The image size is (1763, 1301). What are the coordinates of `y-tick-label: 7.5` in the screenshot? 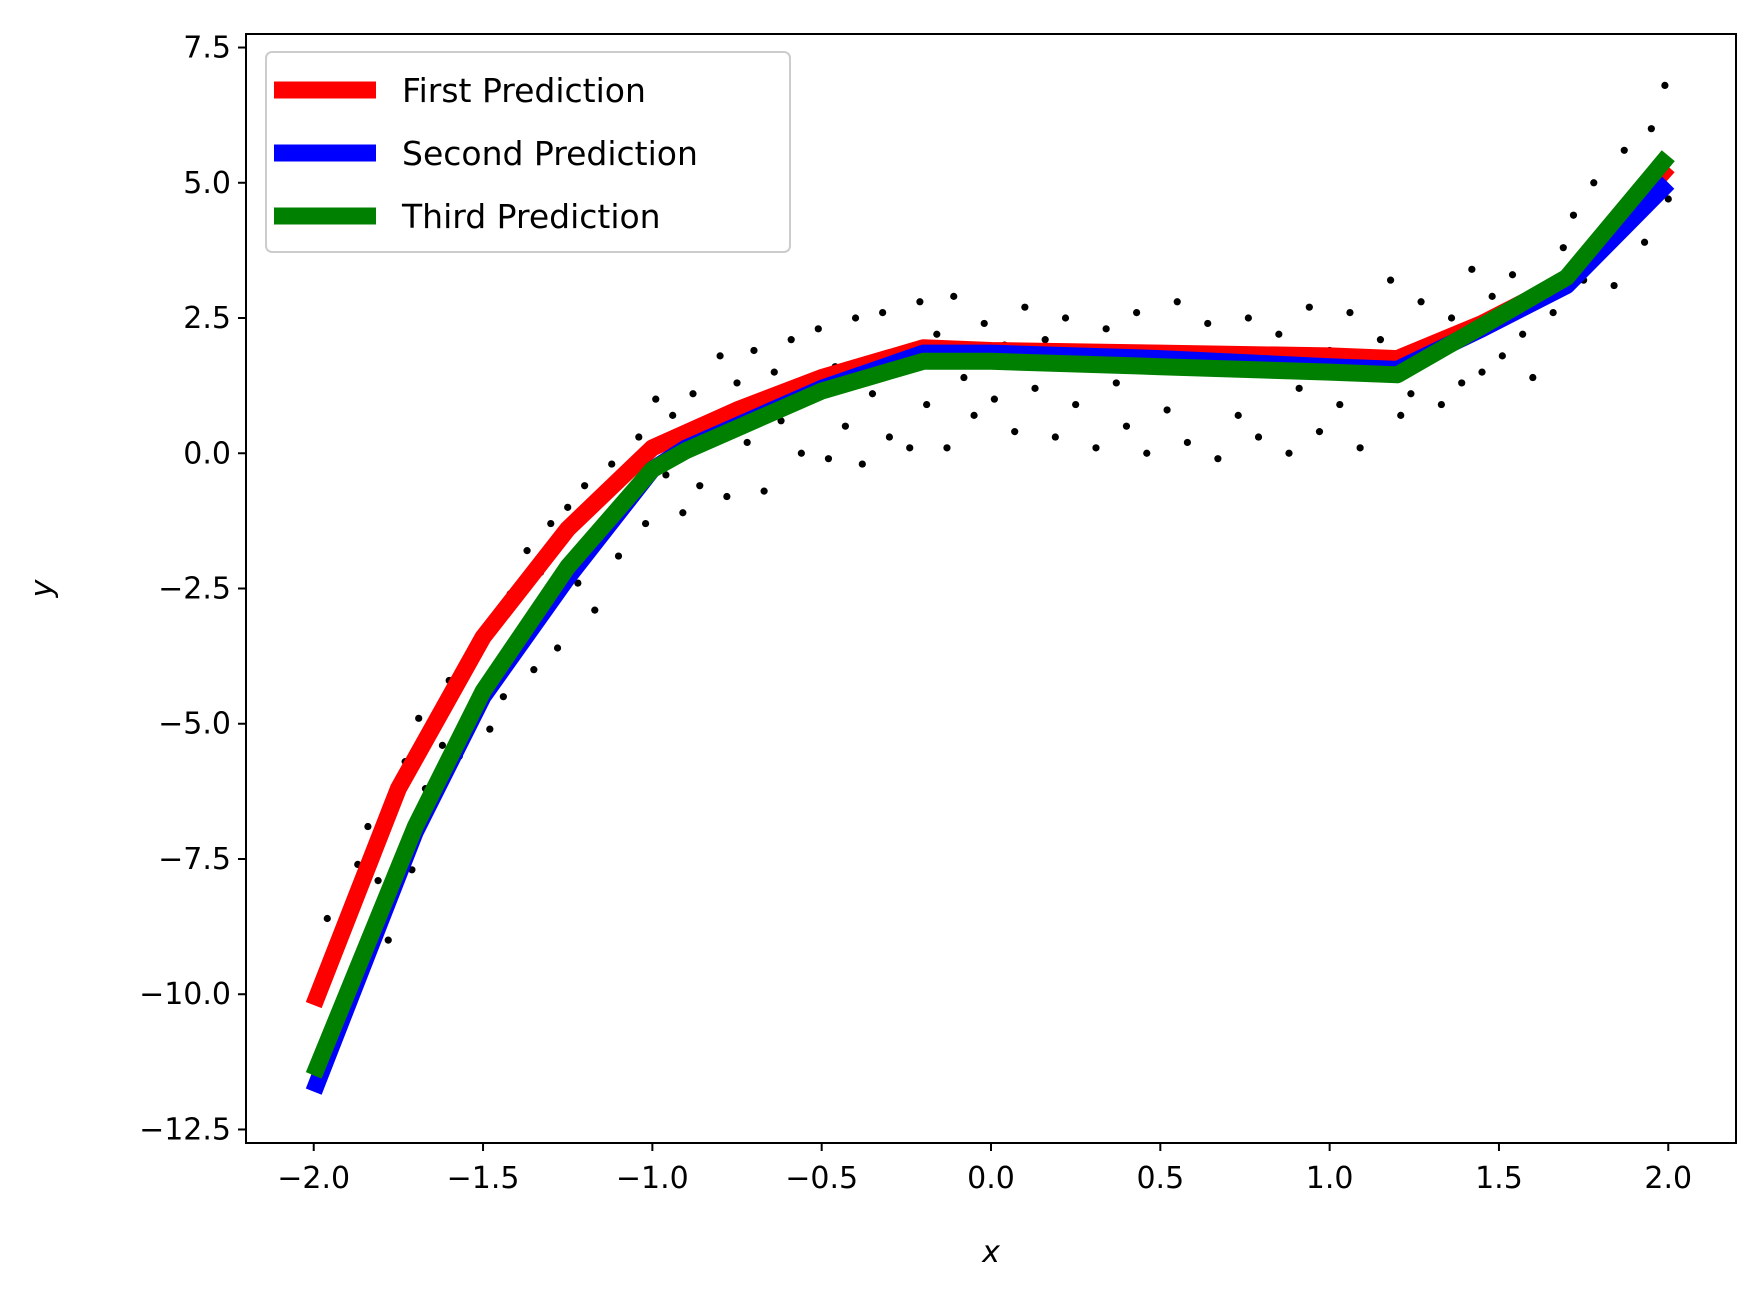 It's located at (207, 48).